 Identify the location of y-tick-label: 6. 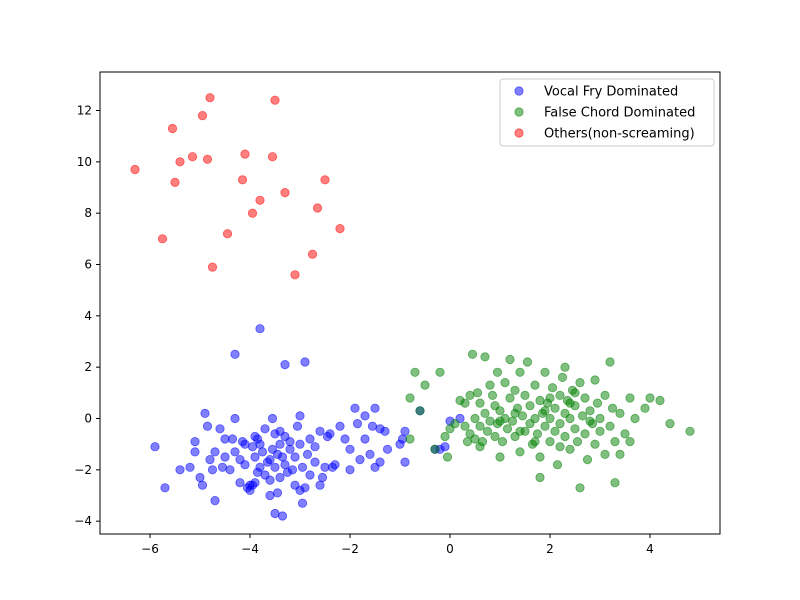
(88, 265).